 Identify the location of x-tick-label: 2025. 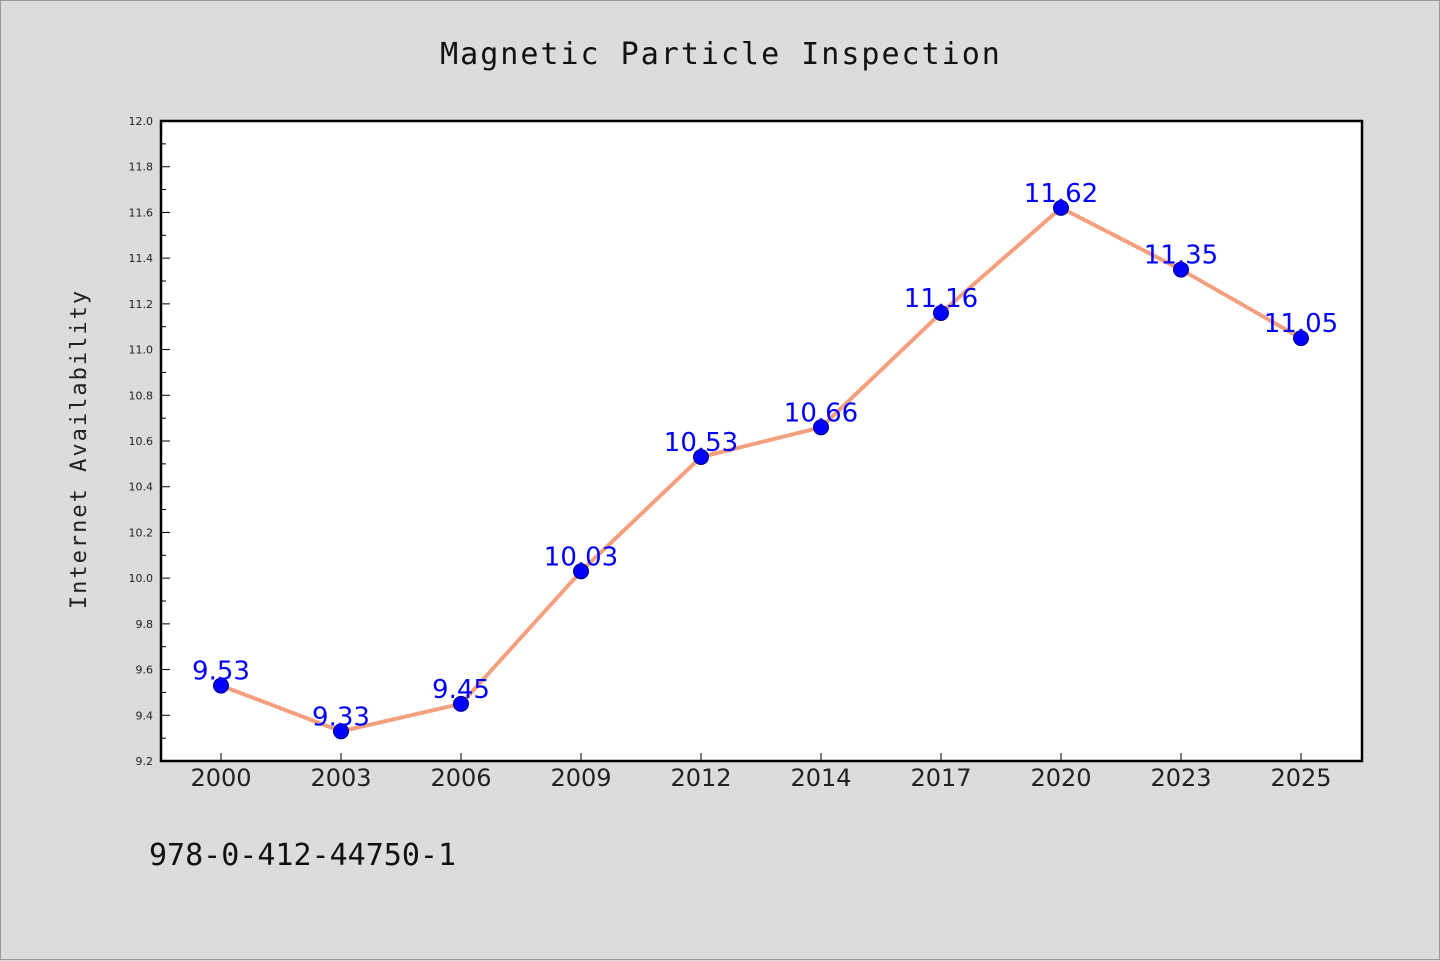
(1300, 778).